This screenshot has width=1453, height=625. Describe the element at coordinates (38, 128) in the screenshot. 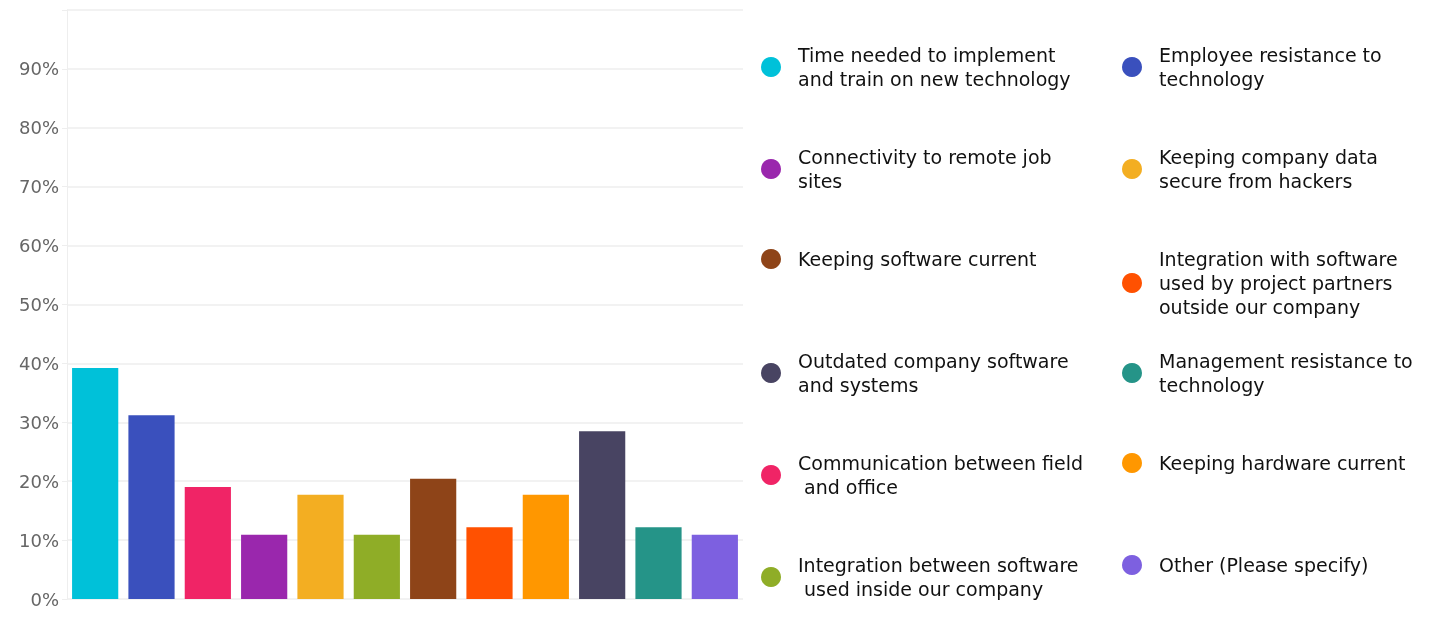

I see `y-tick-label: 80%` at that location.